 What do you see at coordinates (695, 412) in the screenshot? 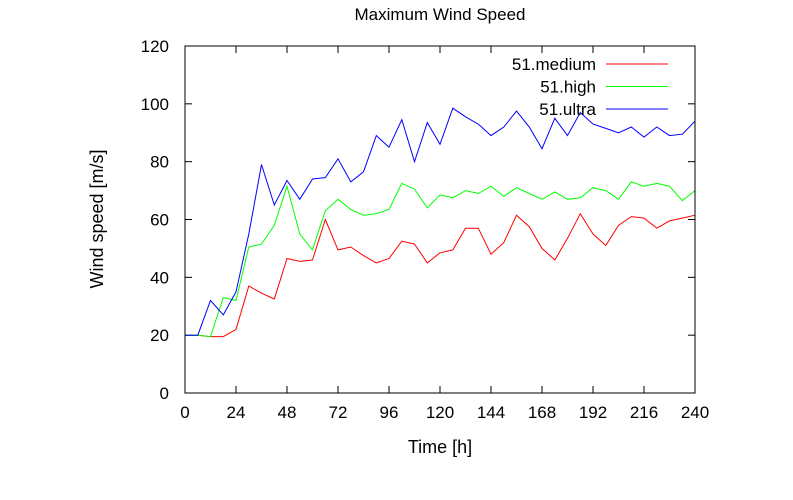
I see `x-tick-label: 240` at bounding box center [695, 412].